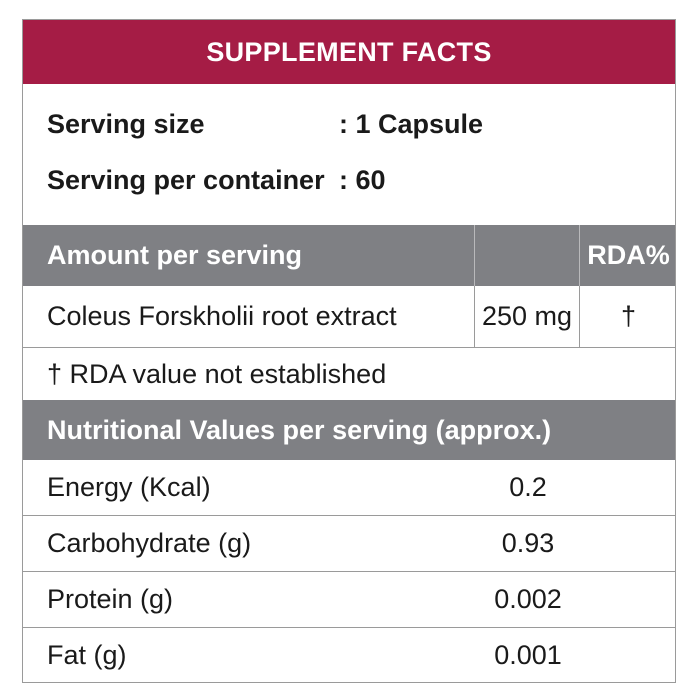 Image resolution: width=700 pixels, height=700 pixels. I want to click on nutrition-row-energy: Energy (Kcal) 0.2, so click(349, 488).